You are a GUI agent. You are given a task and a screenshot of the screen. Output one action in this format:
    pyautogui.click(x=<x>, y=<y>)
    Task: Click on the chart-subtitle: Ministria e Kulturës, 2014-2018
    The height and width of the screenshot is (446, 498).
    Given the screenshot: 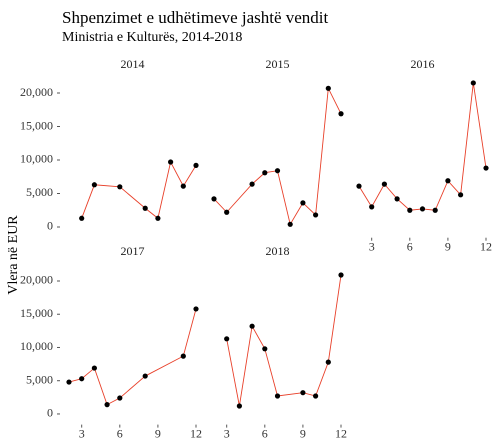 What is the action you would take?
    pyautogui.click(x=152, y=37)
    